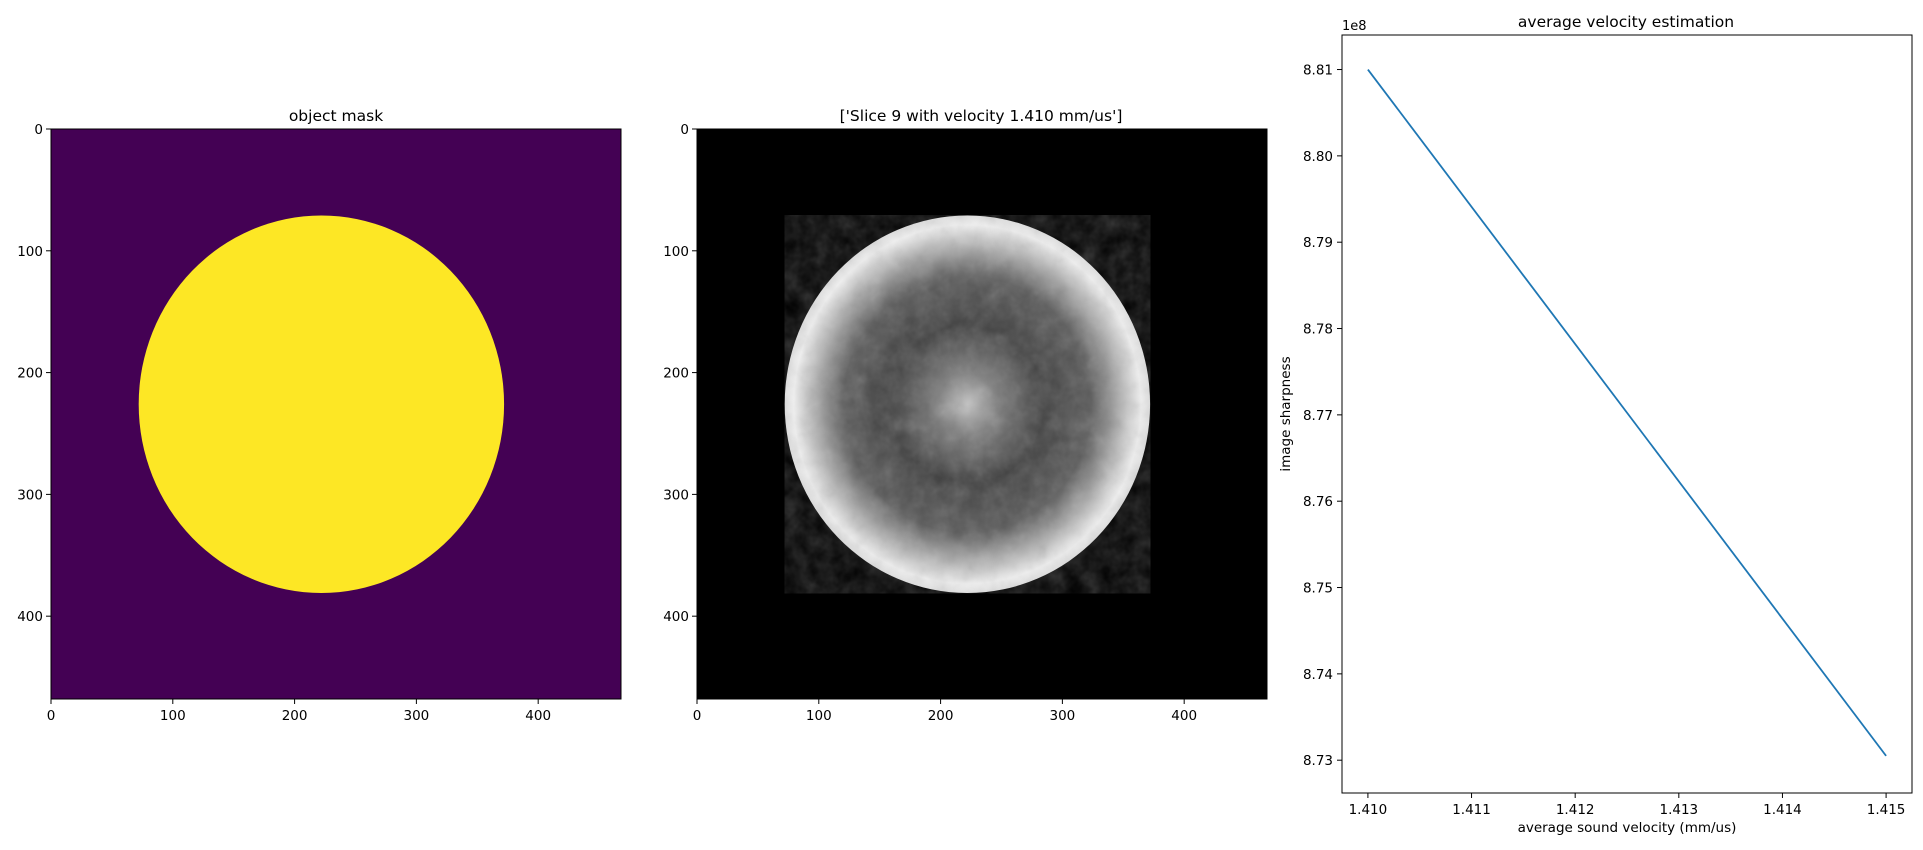 This screenshot has width=1923, height=850. I want to click on panel2-x-tick-label: 0, so click(697, 716).